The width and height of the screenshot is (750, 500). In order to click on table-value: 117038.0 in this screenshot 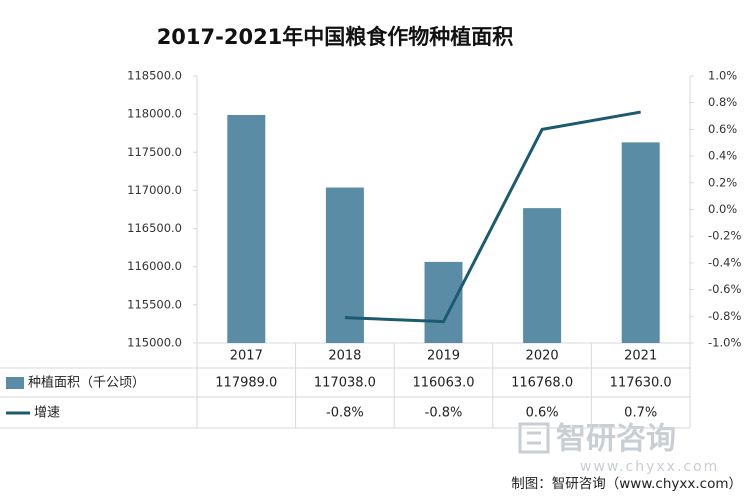, I will do `click(345, 383)`.